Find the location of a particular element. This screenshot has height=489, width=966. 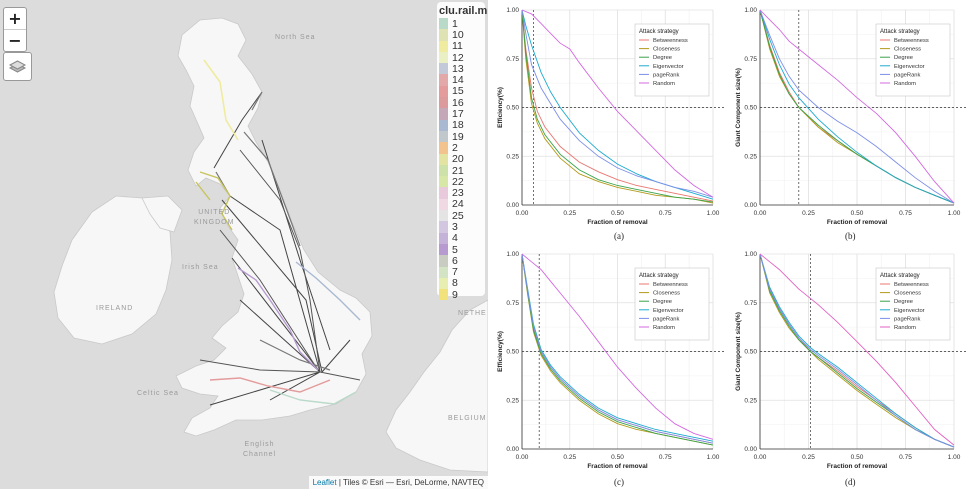

legend-item-12: 12 is located at coordinates (461, 58).